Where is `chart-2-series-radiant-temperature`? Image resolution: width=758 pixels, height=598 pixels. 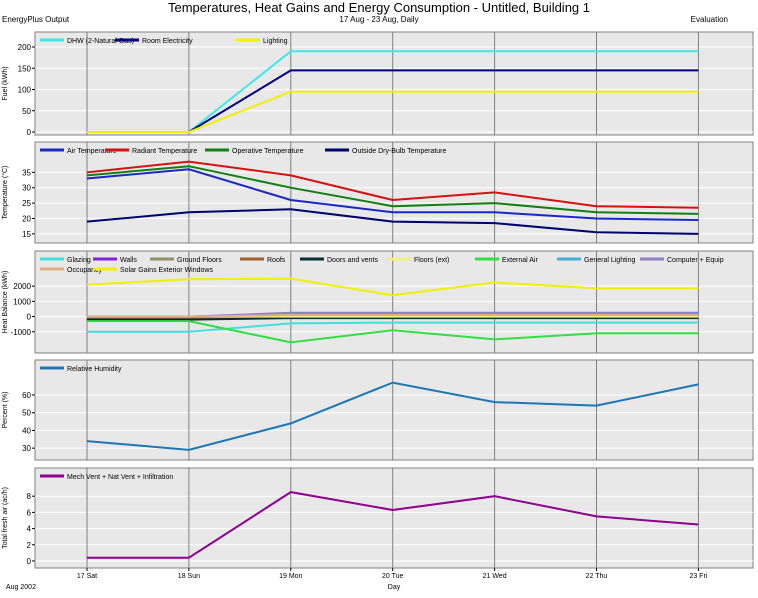
chart-2-series-radiant-temperature is located at coordinates (392, 184).